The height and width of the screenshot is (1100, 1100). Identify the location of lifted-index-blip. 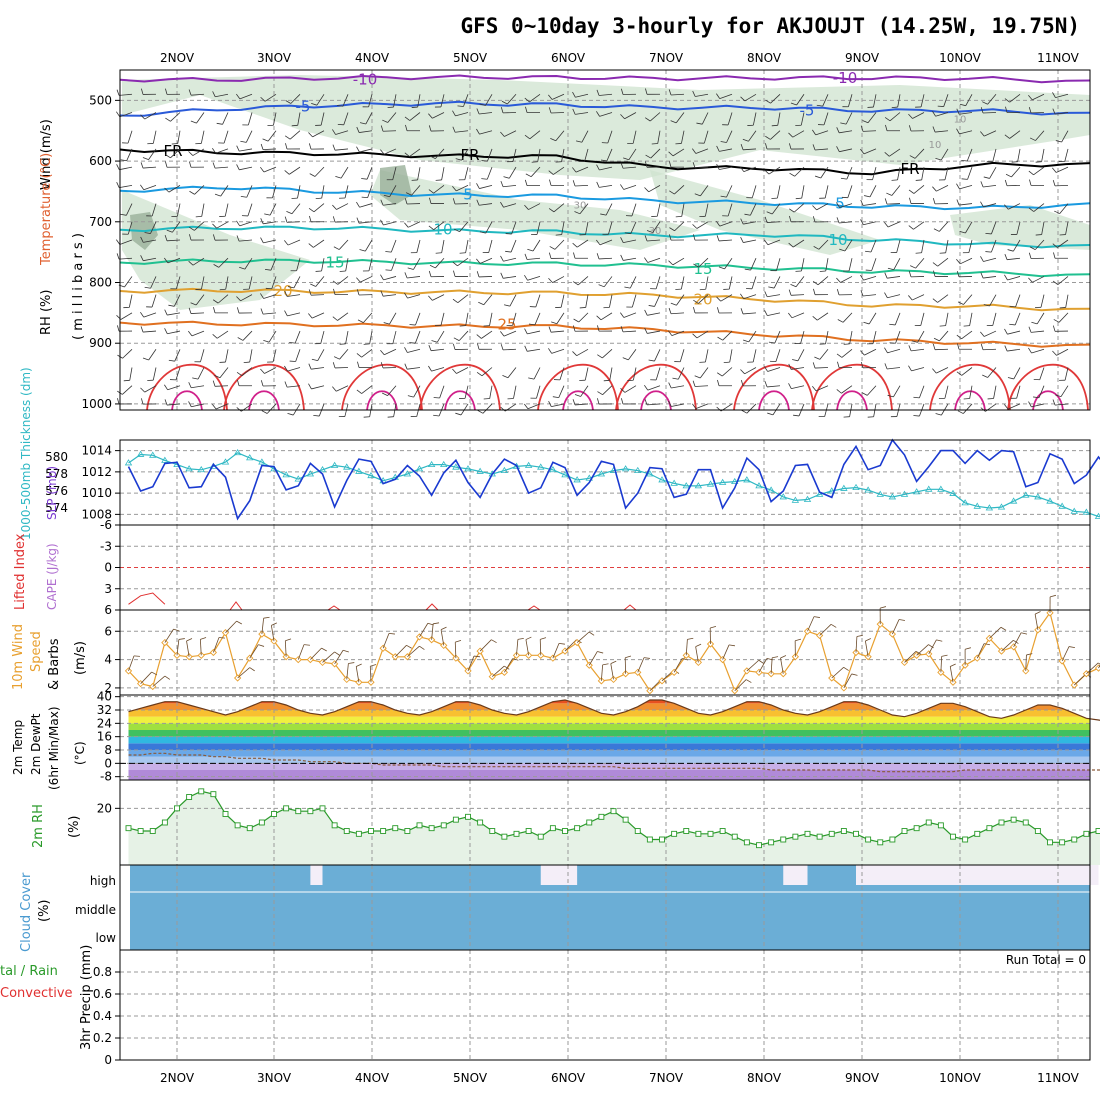
(334, 608).